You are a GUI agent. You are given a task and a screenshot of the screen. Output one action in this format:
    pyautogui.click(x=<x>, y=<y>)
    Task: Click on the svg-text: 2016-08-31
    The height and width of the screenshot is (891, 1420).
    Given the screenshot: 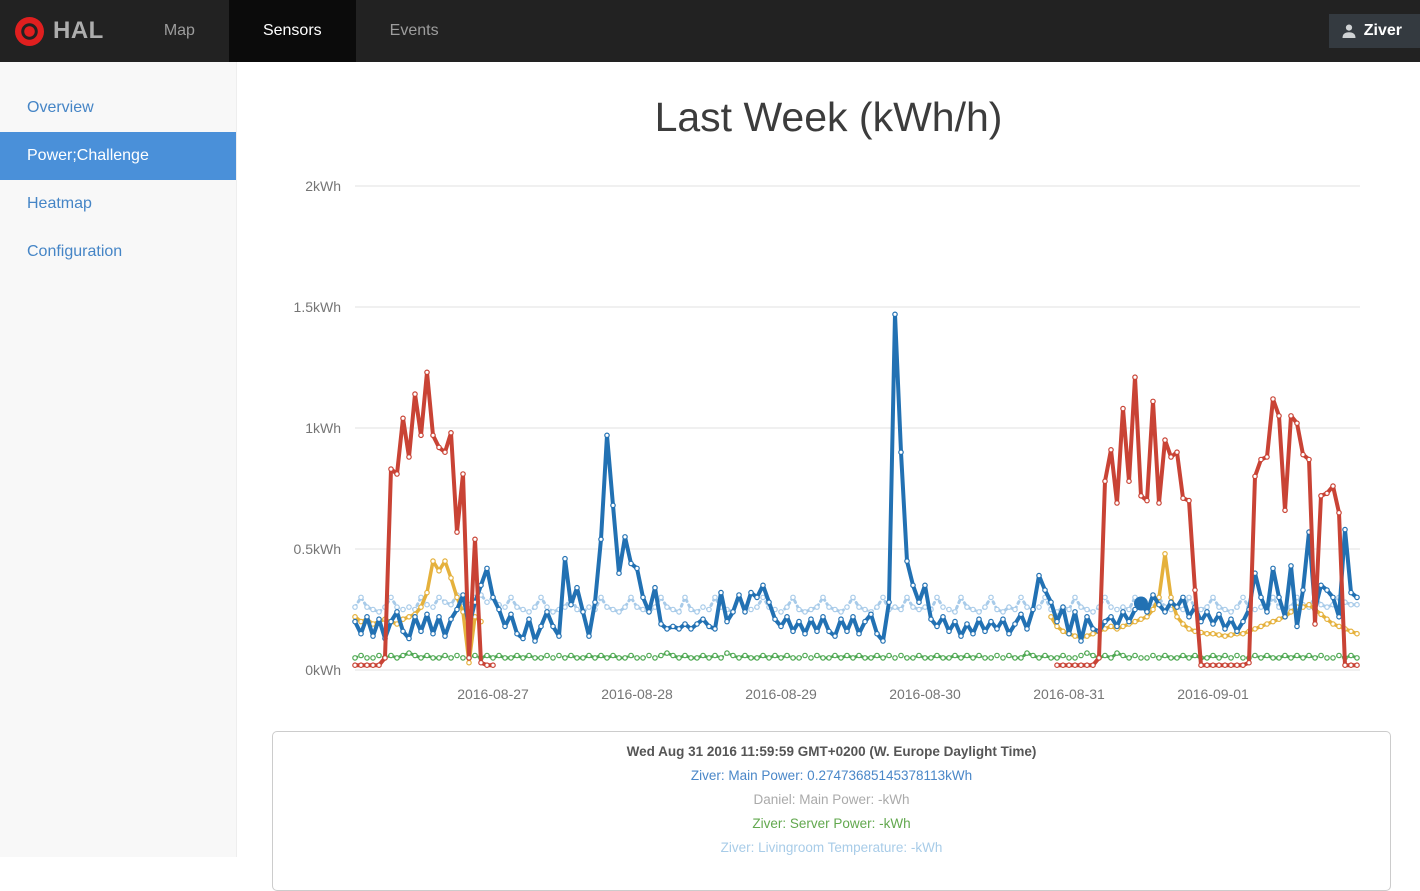 What is the action you would take?
    pyautogui.click(x=1069, y=694)
    